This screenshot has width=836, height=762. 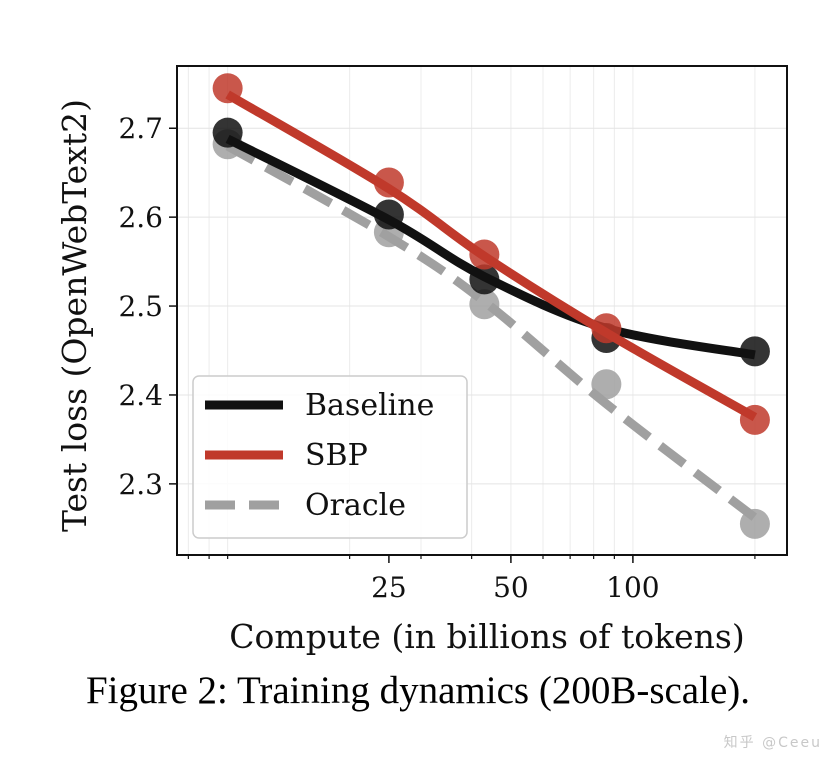 What do you see at coordinates (511, 587) in the screenshot?
I see `x-tick-label: 50` at bounding box center [511, 587].